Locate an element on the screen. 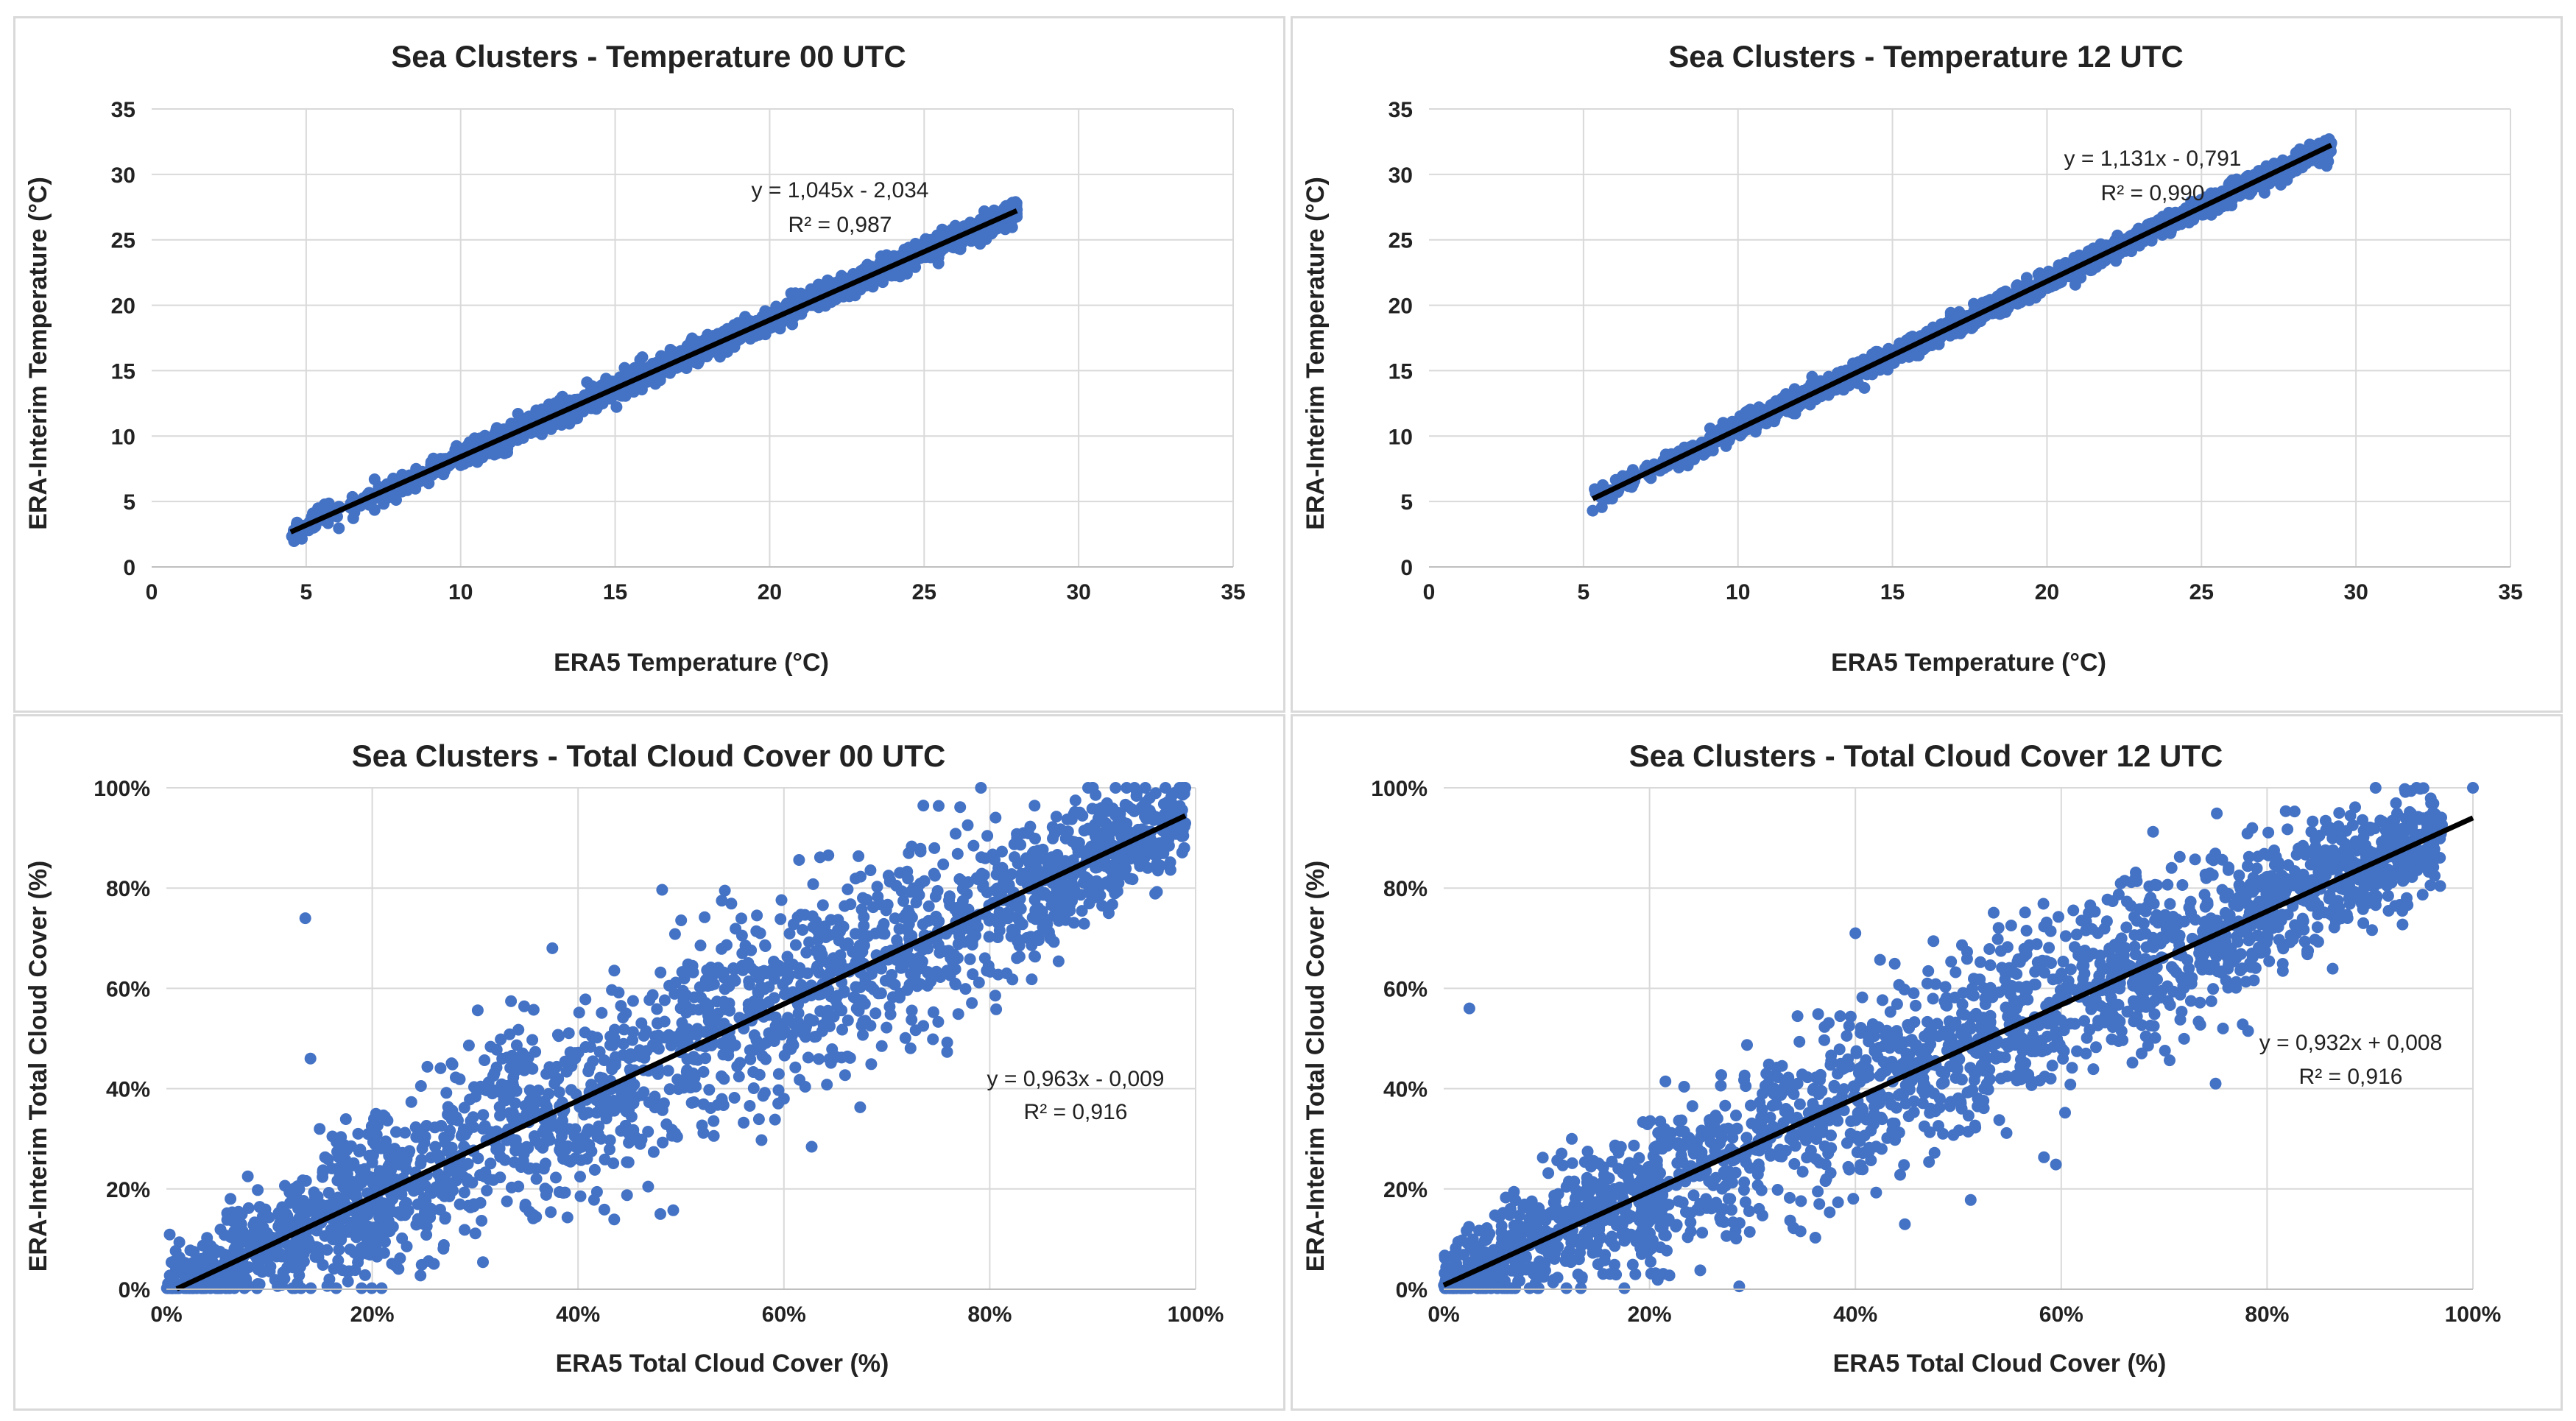  gridlines is located at coordinates (1970, 337).